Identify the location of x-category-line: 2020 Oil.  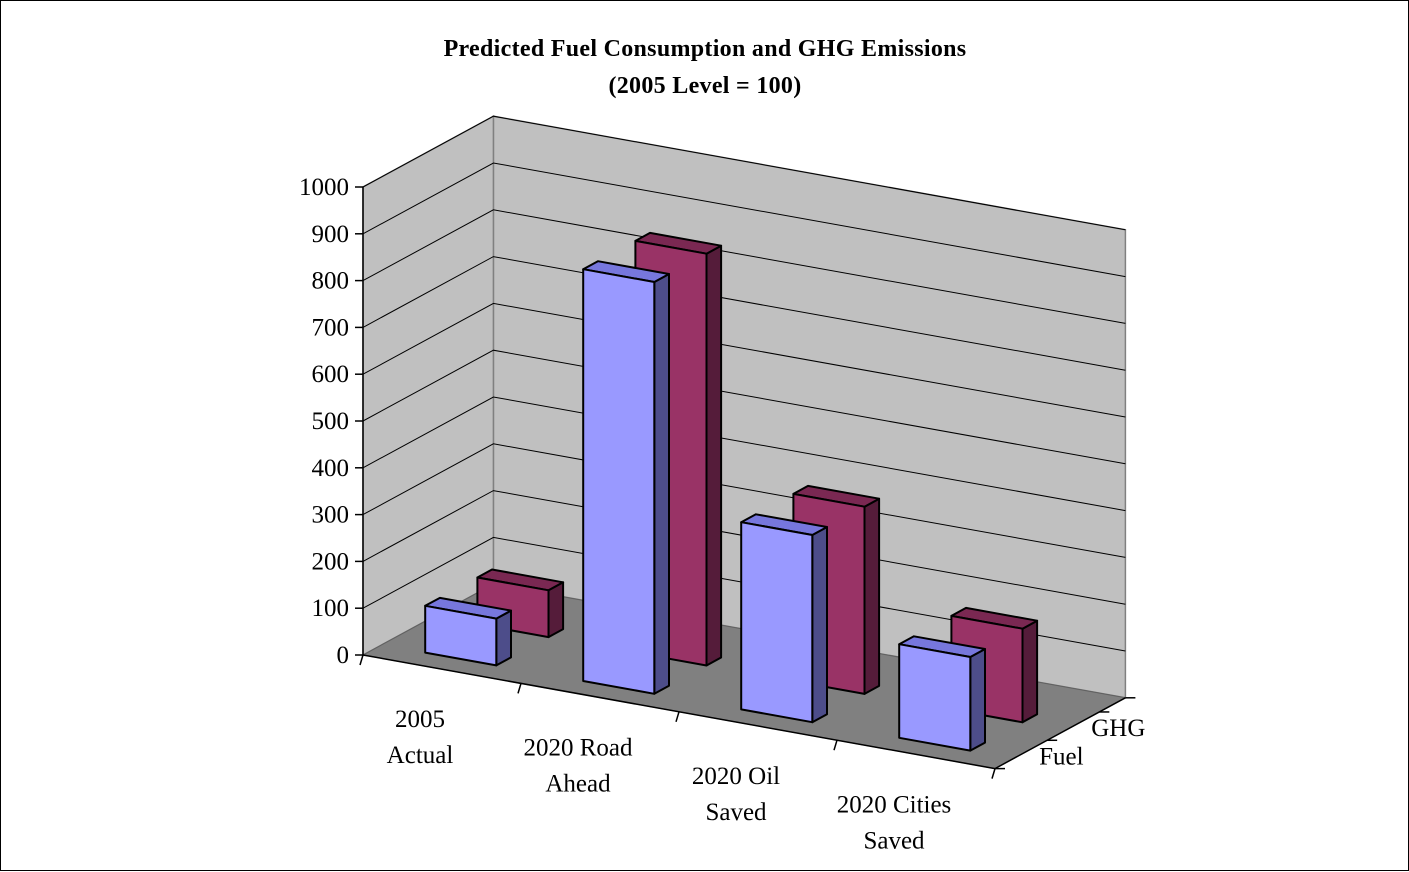
(736, 776).